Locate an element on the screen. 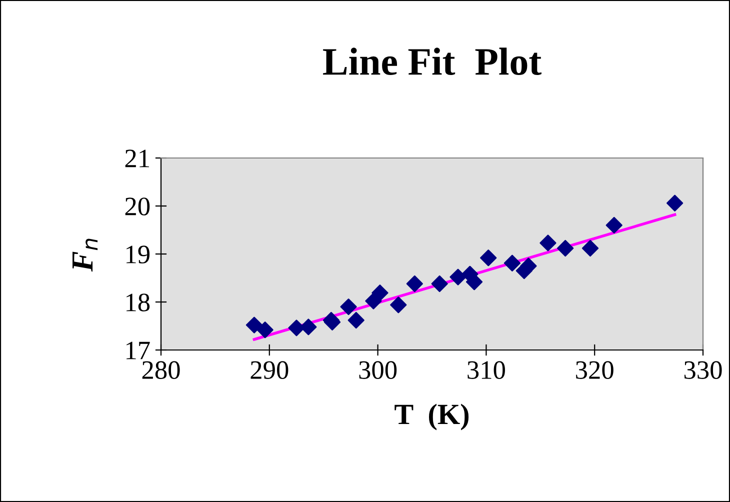 This screenshot has height=502, width=730. y-tick-label: 20 is located at coordinates (137, 207).